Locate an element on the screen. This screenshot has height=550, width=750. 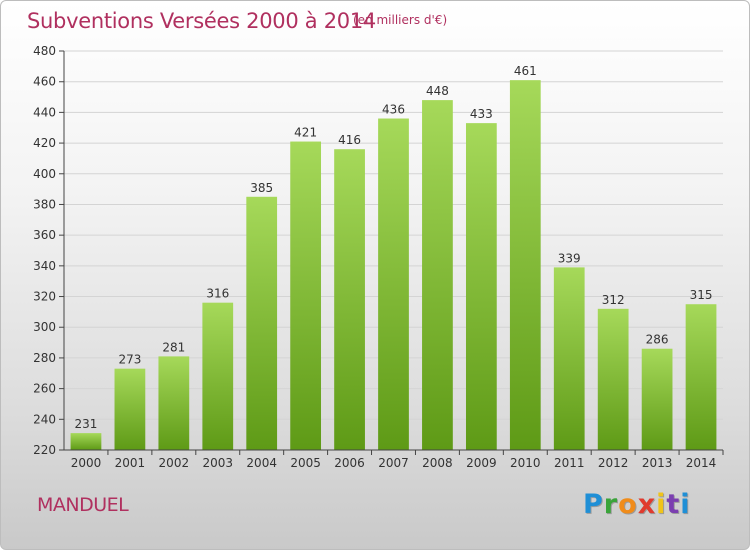
x-tick-label: 2011 is located at coordinates (569, 463).